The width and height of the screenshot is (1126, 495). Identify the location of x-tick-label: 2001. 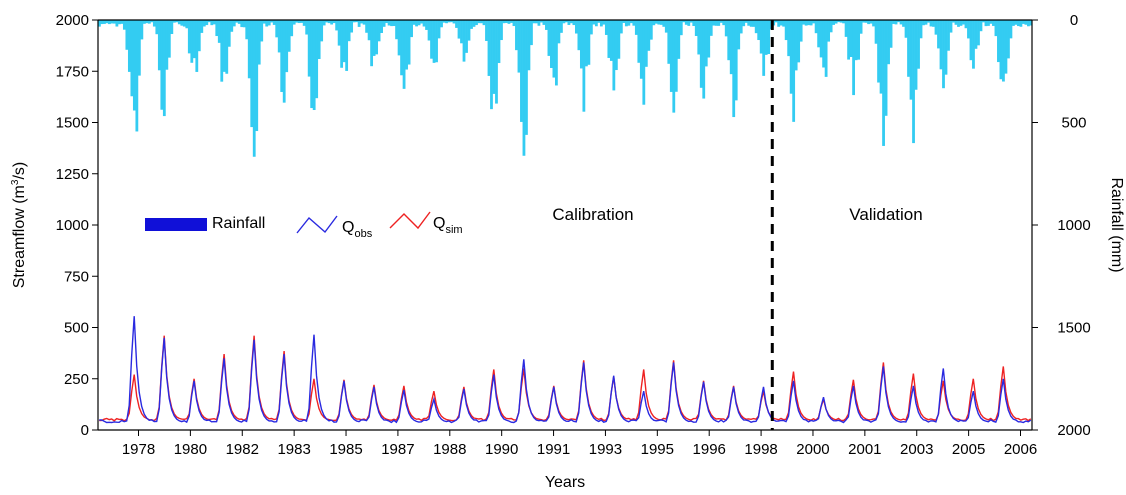
(864, 449).